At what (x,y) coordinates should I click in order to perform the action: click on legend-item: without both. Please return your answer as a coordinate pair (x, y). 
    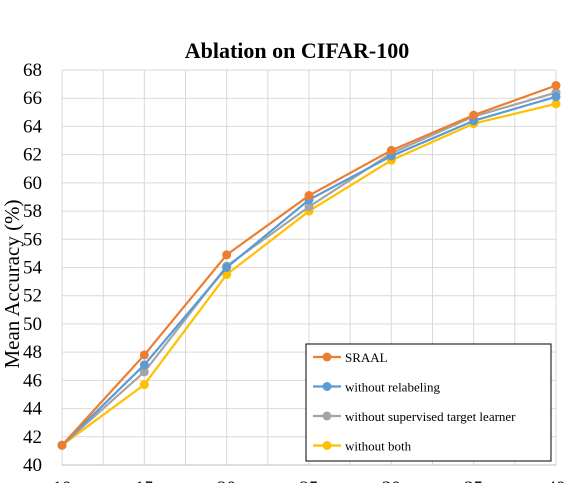
    Looking at the image, I should click on (362, 446).